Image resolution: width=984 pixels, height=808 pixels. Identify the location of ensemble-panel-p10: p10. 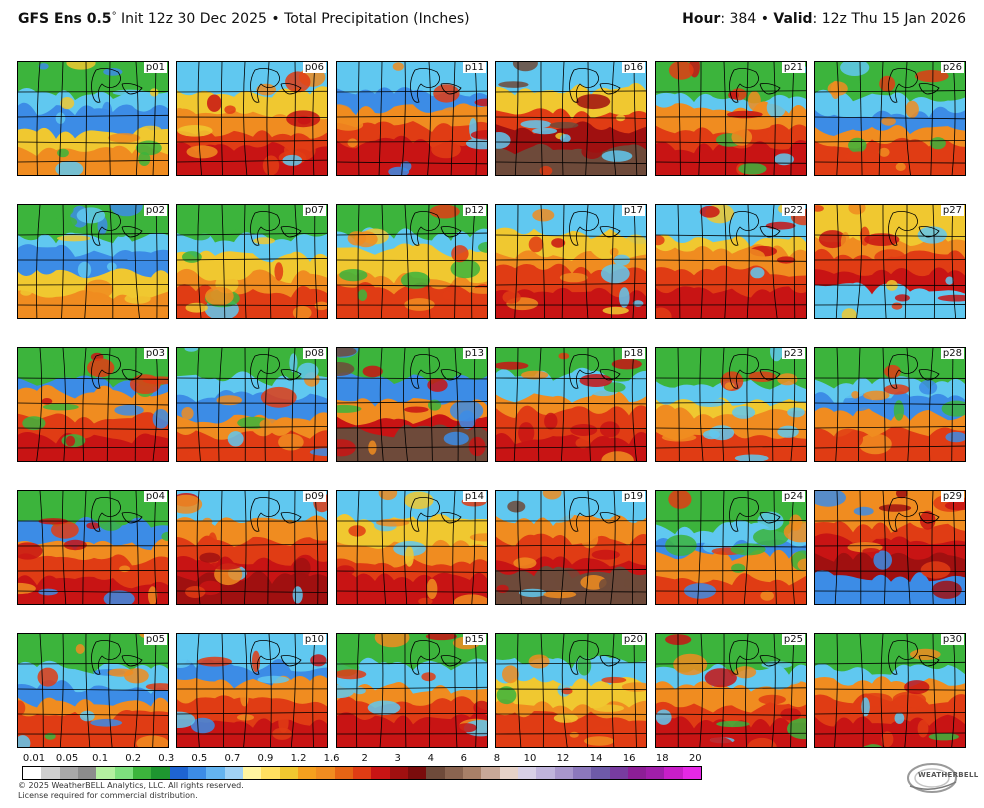
(252, 690).